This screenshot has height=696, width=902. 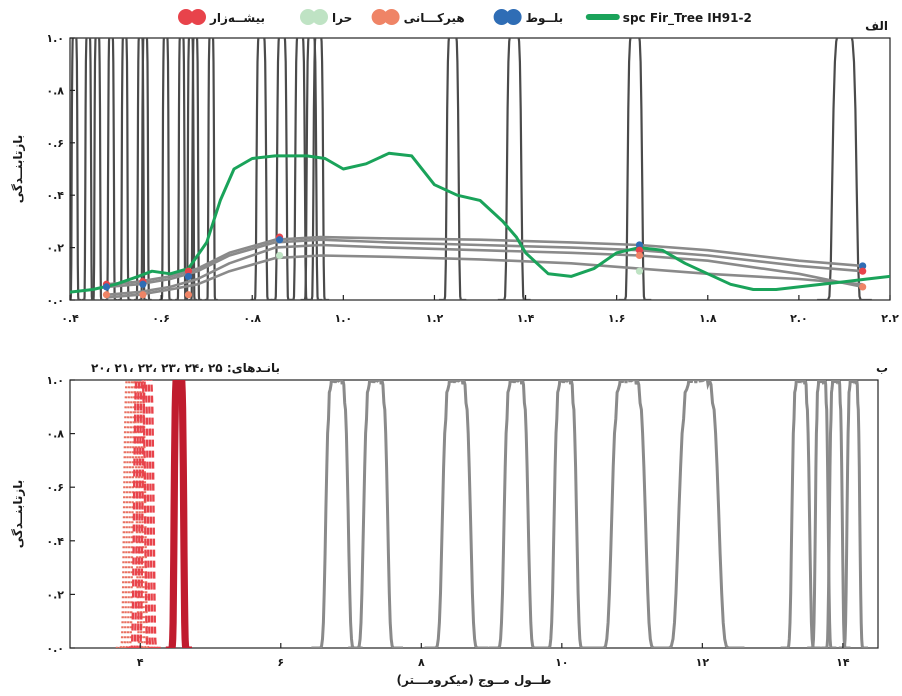 I want to click on x-tick-label: ۴, so click(x=140, y=662).